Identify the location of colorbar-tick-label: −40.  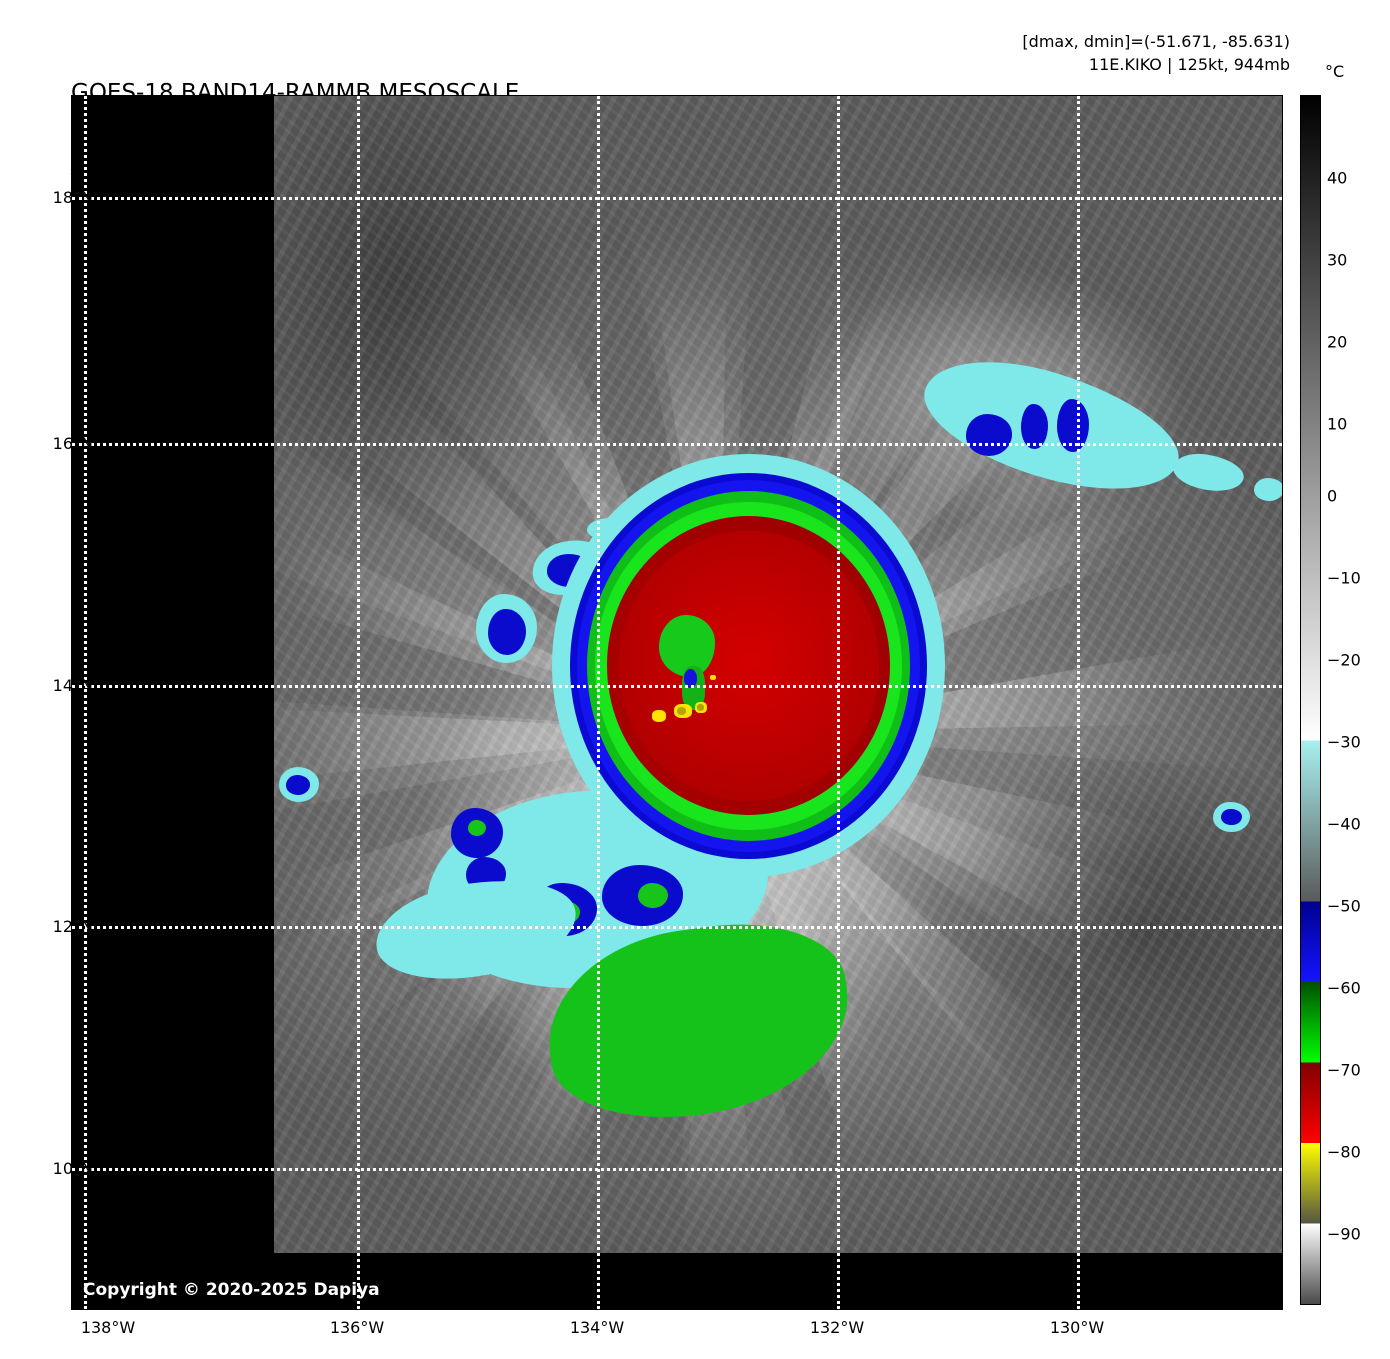
(1344, 824).